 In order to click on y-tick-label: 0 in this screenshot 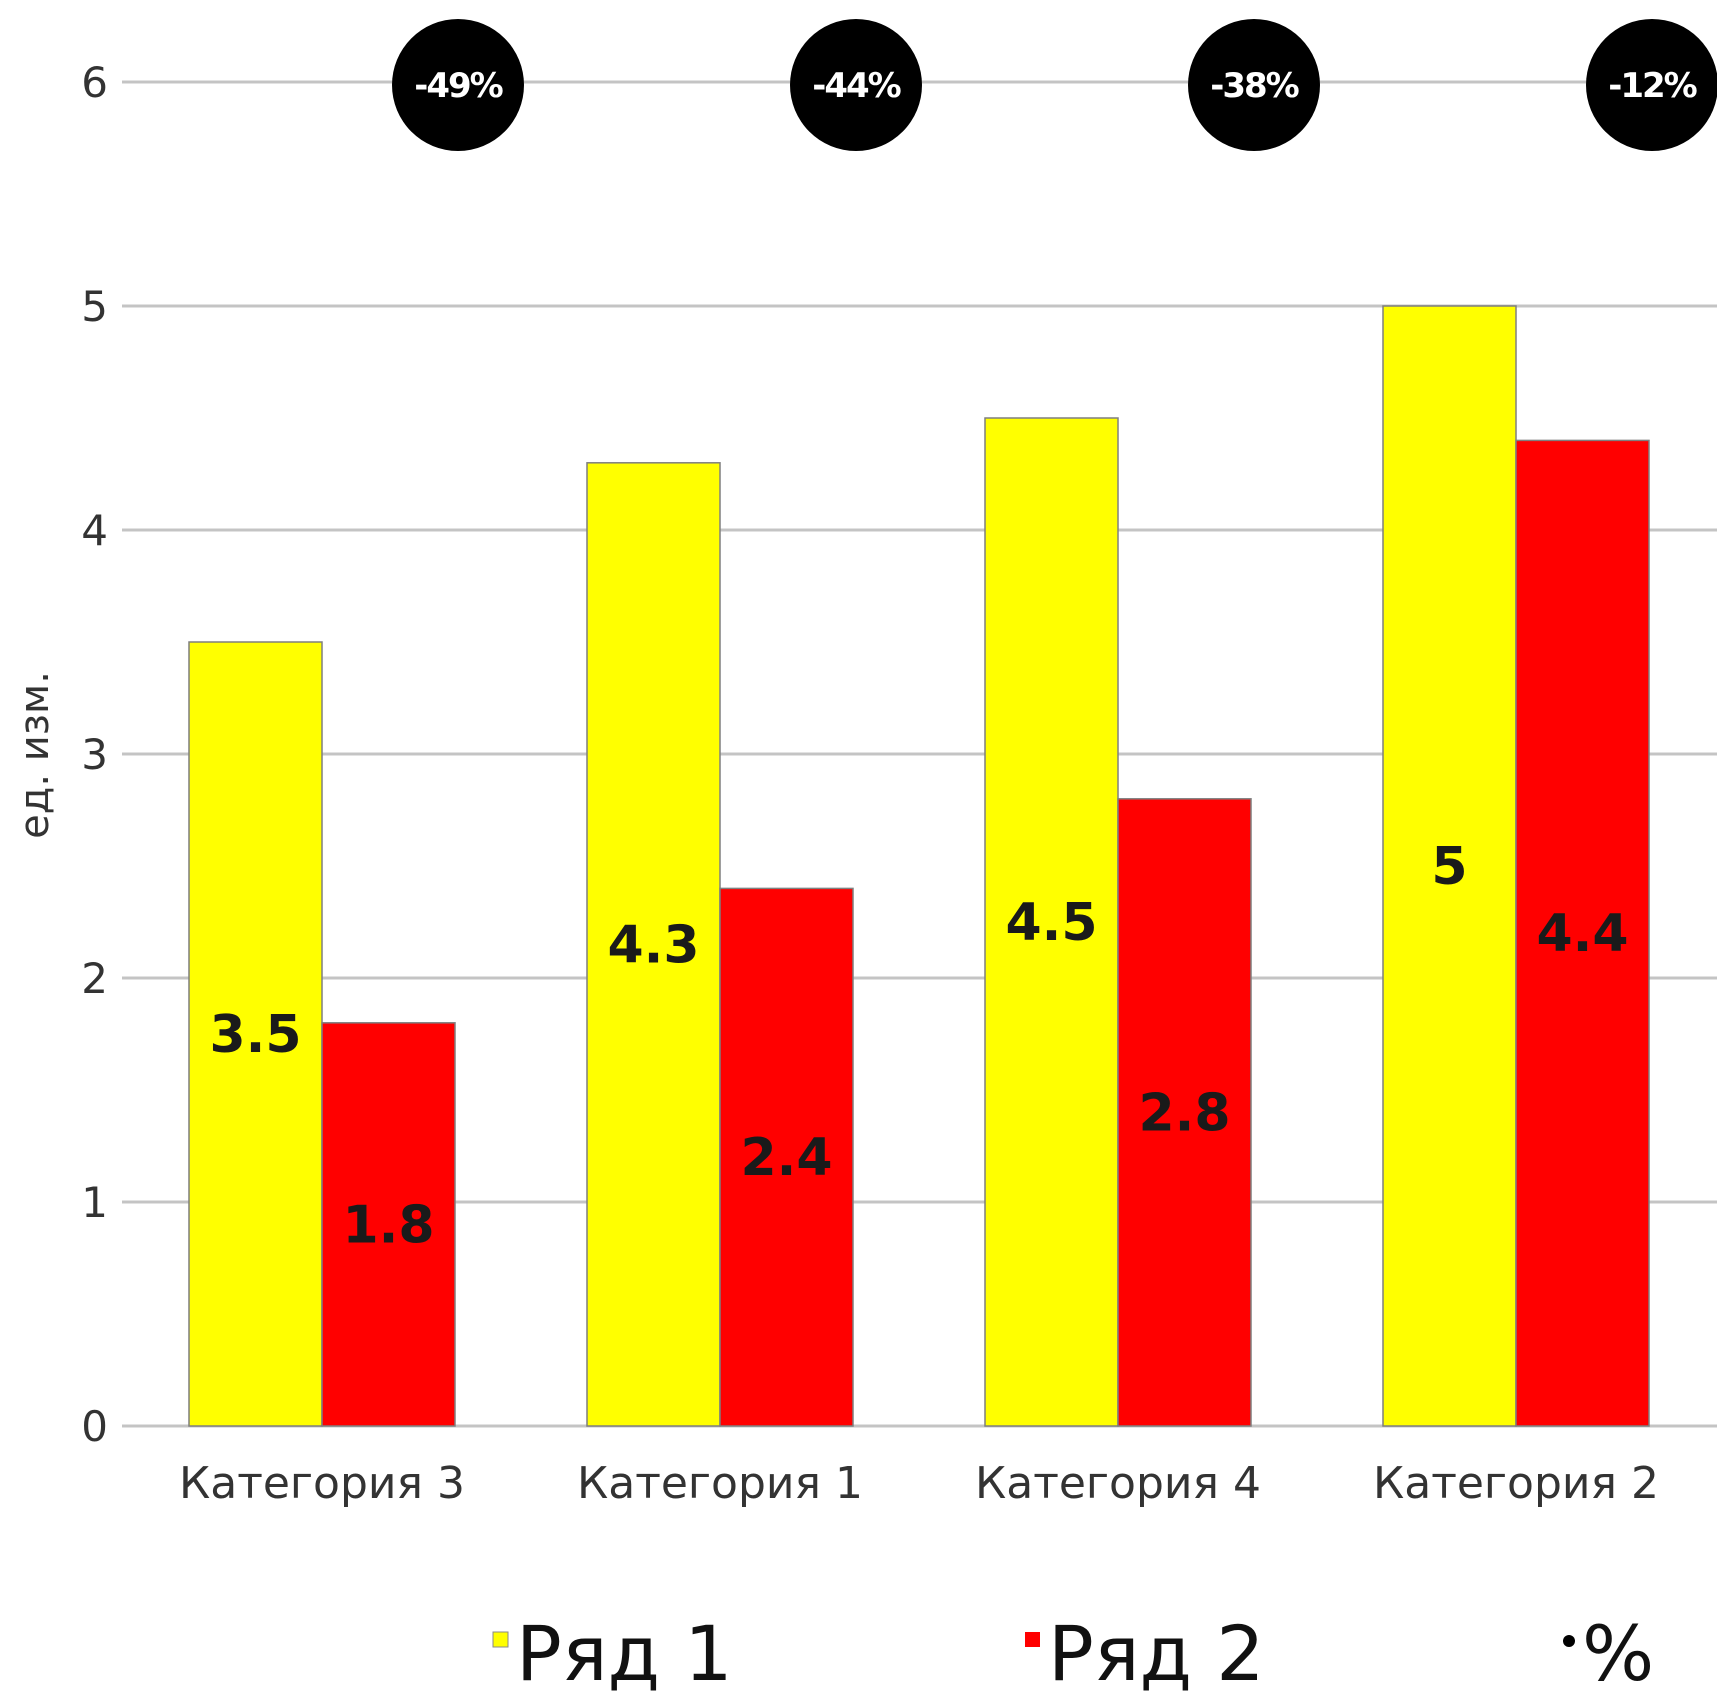, I will do `click(94, 1426)`.